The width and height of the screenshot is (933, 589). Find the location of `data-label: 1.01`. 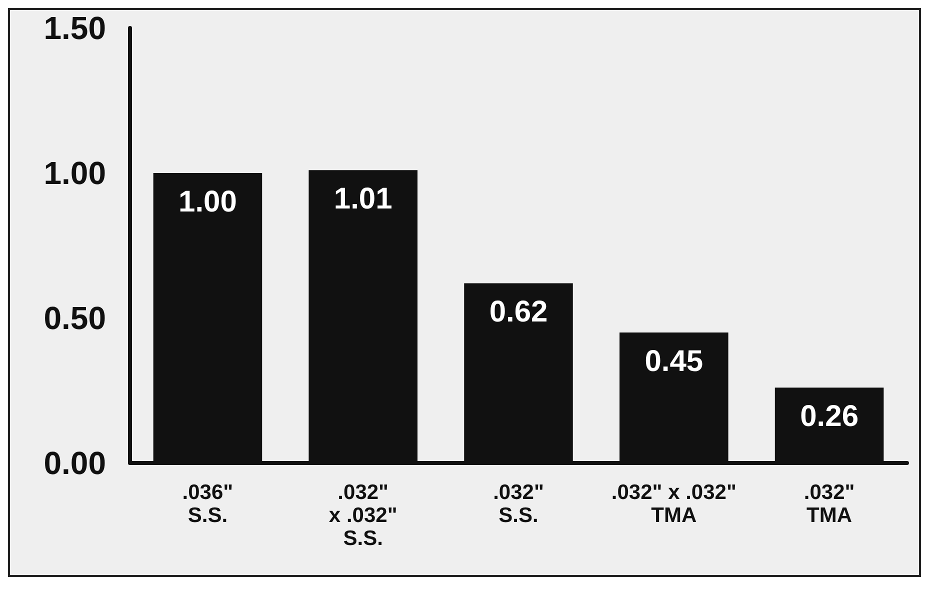

data-label: 1.01 is located at coordinates (363, 199).